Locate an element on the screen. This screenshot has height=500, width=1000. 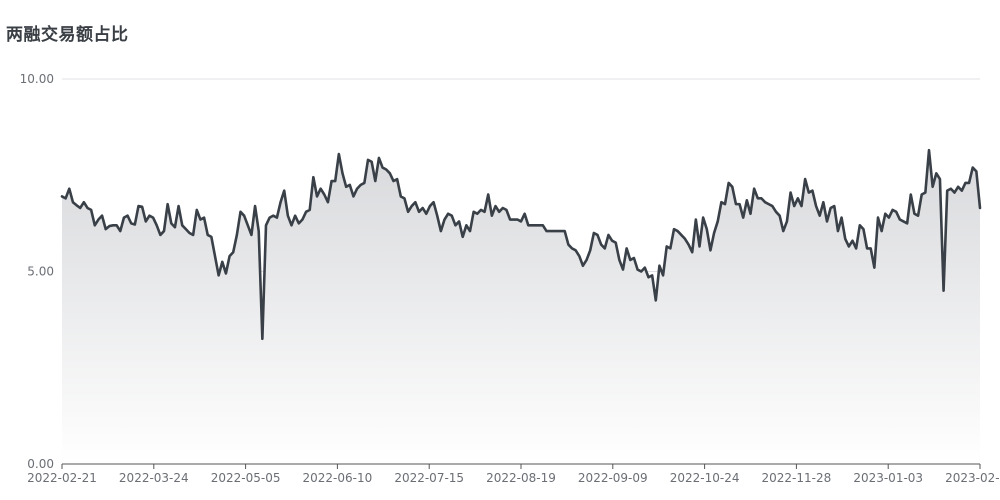
x-tick-label: 2023-01-03 is located at coordinates (888, 478).